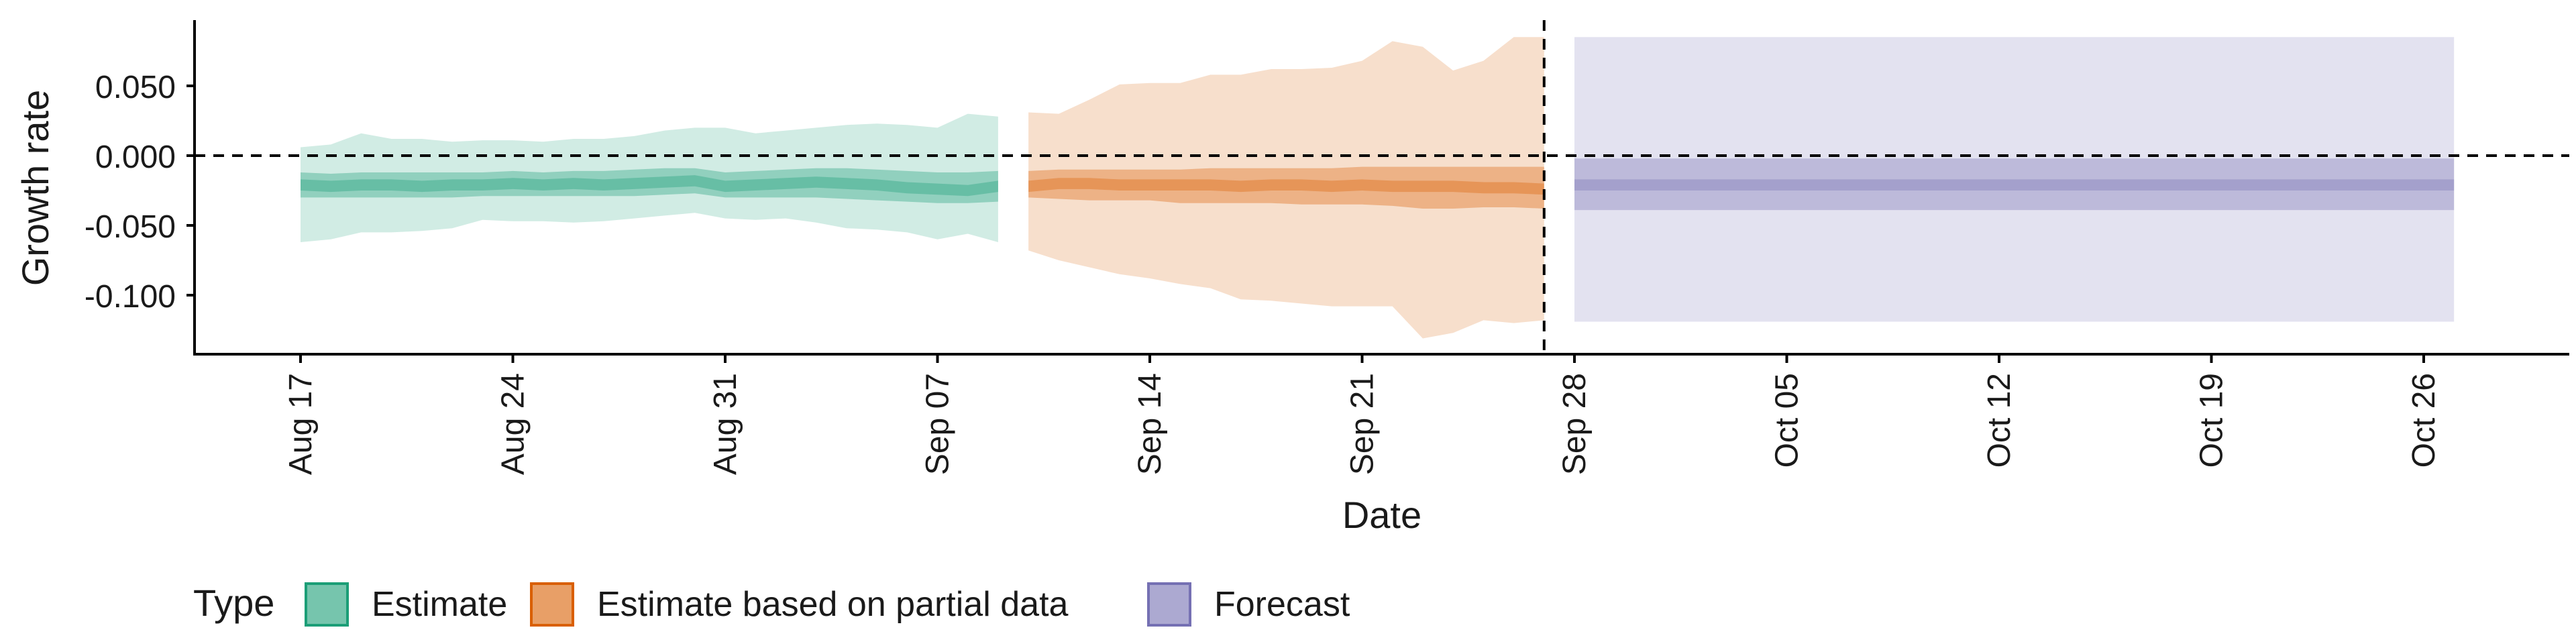 This screenshot has width=2576, height=644. Describe the element at coordinates (135, 87) in the screenshot. I see `y-tick-label: 0.050` at that location.